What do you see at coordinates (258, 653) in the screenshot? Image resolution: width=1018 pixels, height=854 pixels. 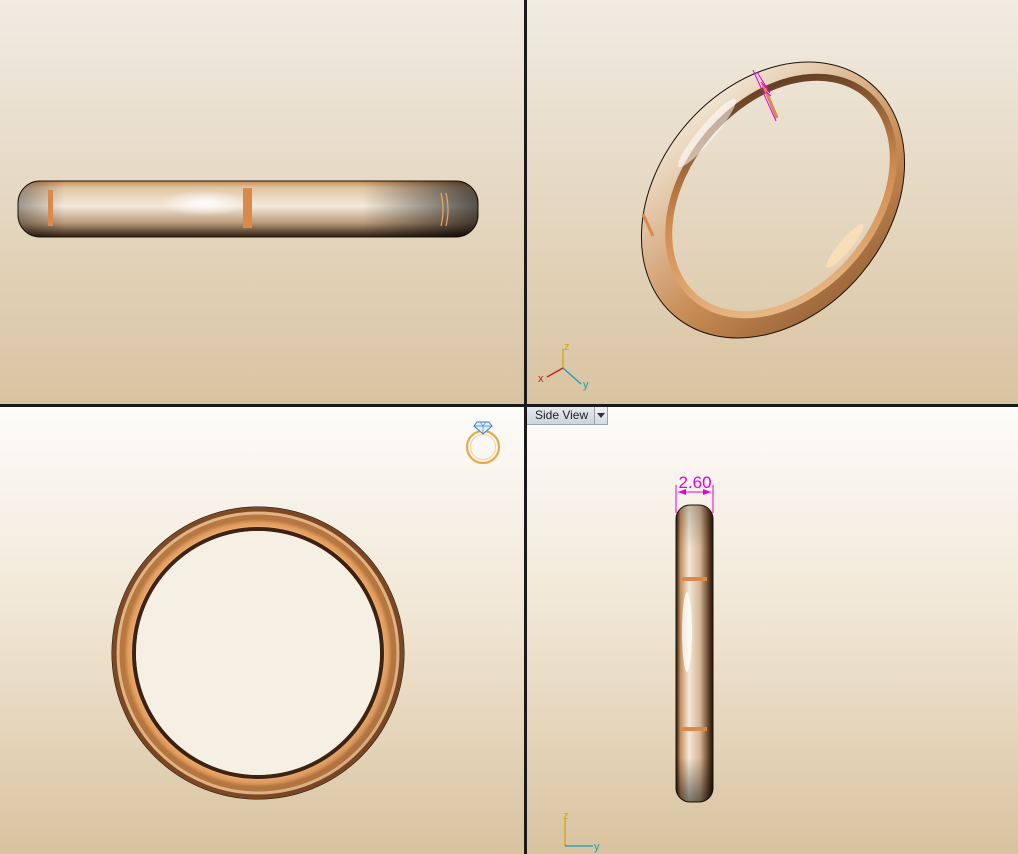 I see `ring-top-silhouette` at bounding box center [258, 653].